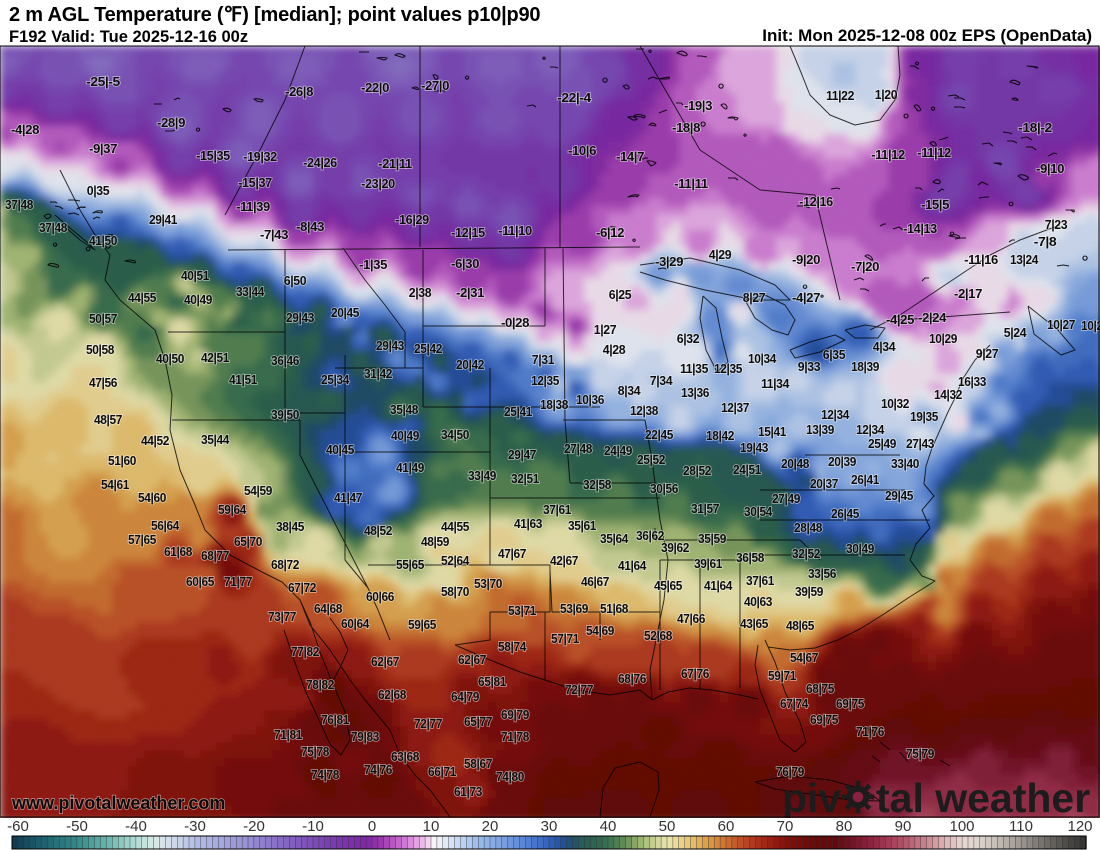 The image size is (1100, 850). Describe the element at coordinates (468, 233) in the screenshot. I see `svg-text: -12|15` at that location.